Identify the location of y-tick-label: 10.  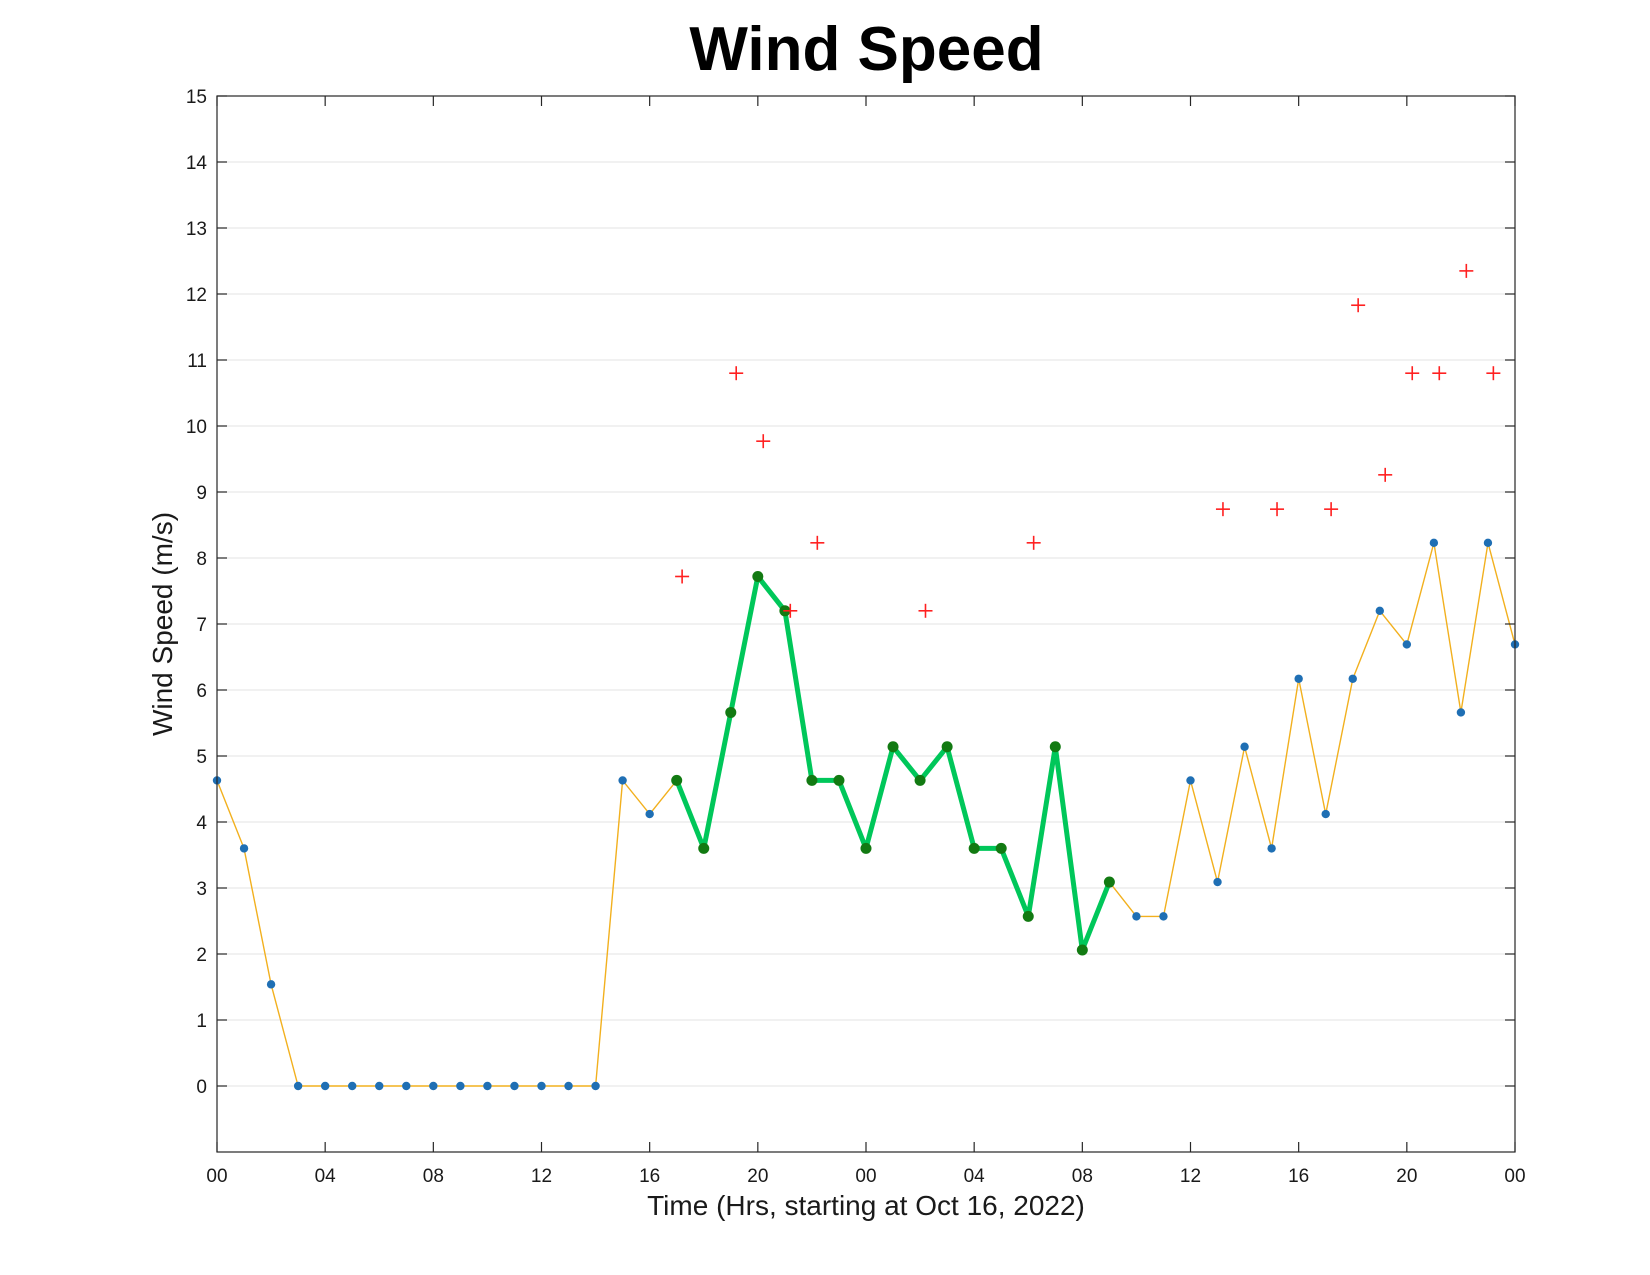
(196, 427).